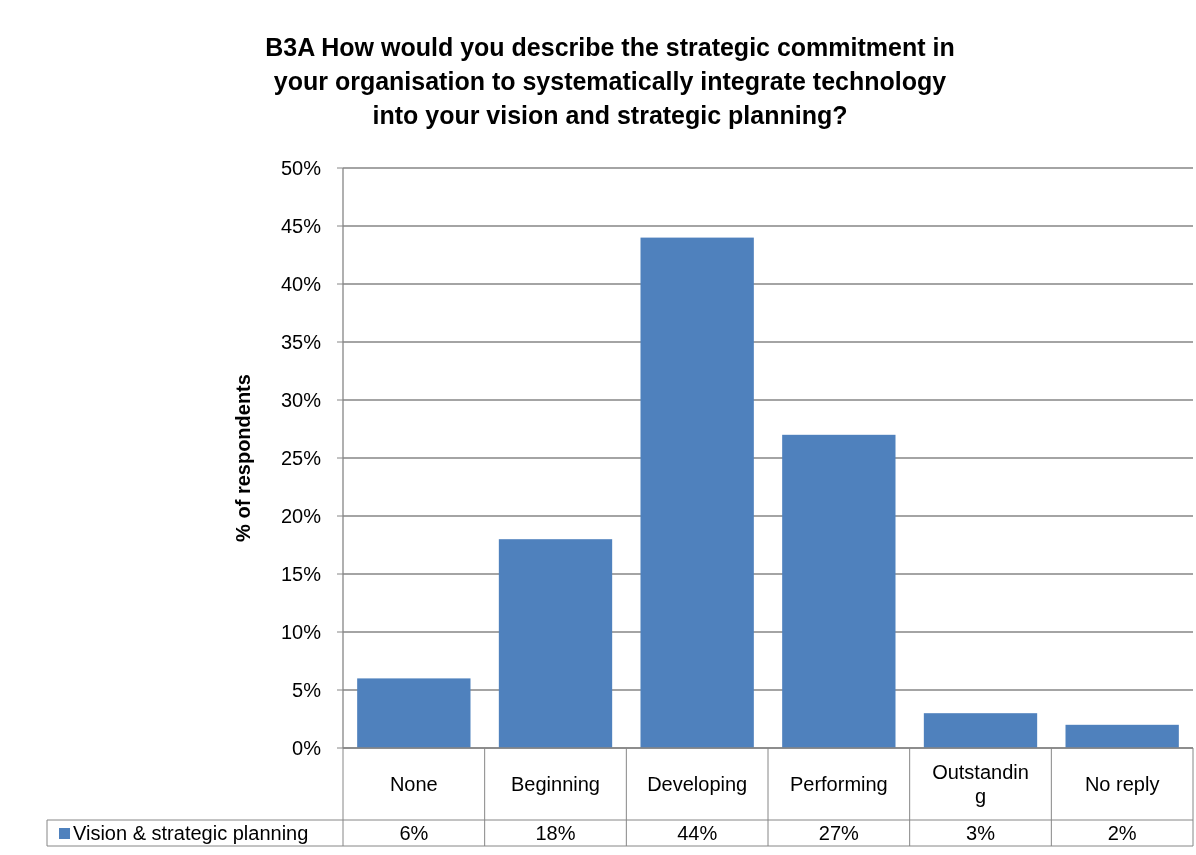 The image size is (1196, 855). Describe the element at coordinates (555, 833) in the screenshot. I see `data-label: 18%` at that location.